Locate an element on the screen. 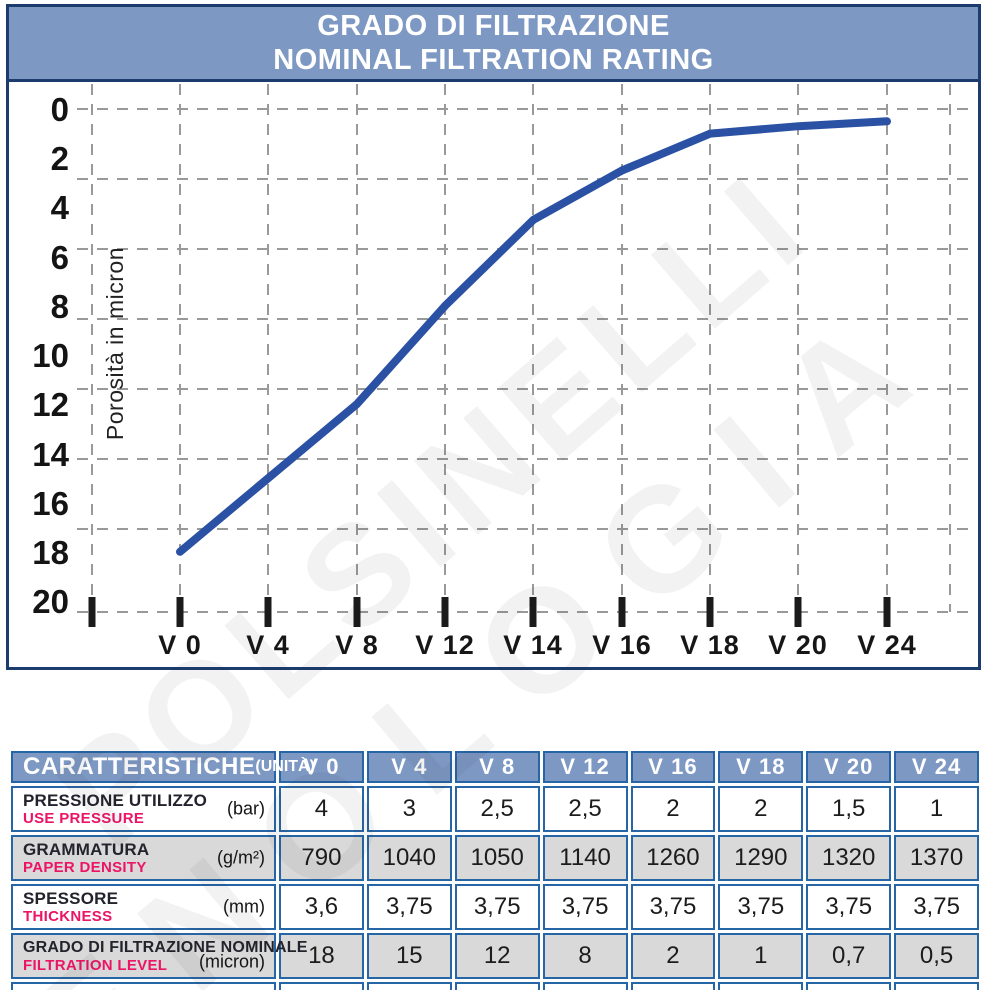 This screenshot has height=990, width=990. value-cell: 45 is located at coordinates (585, 986).